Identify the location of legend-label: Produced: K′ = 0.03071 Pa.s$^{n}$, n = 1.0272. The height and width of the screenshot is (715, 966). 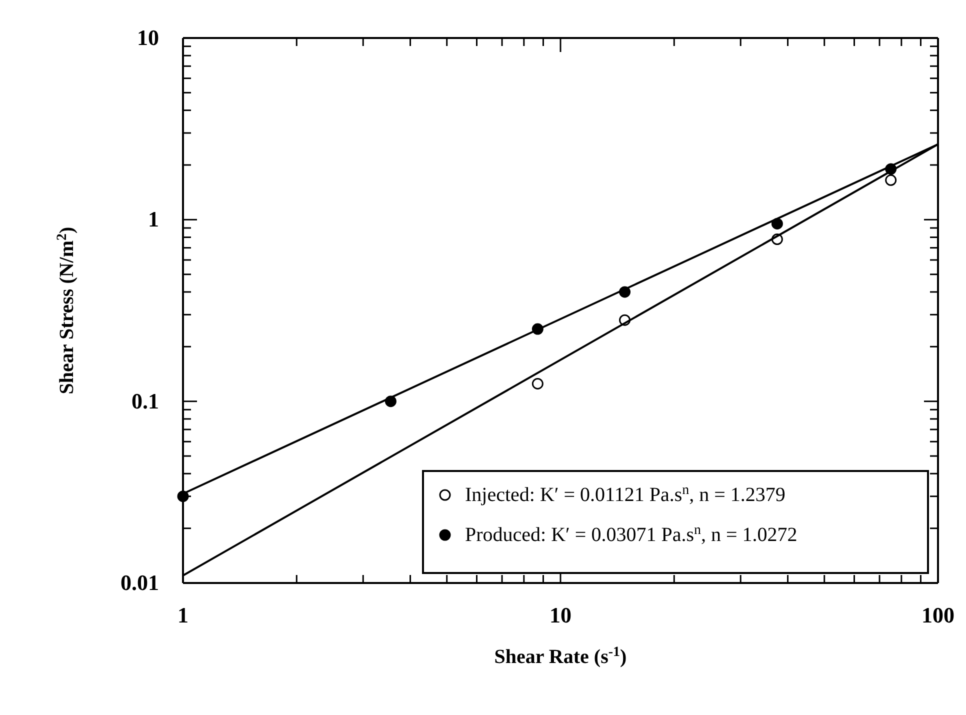
(631, 534).